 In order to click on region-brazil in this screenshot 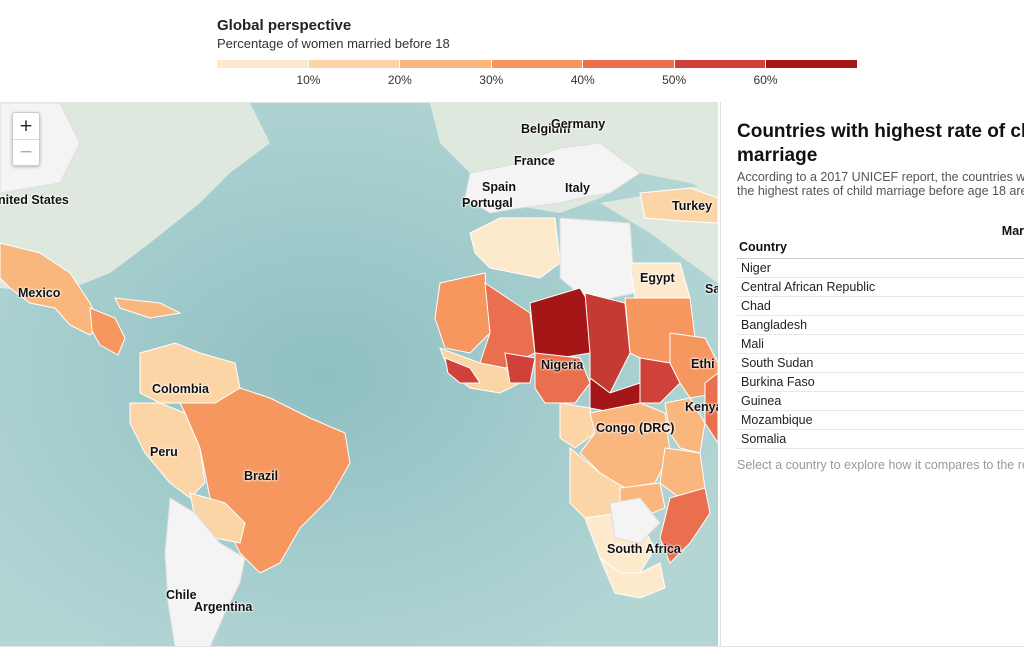, I will do `click(265, 480)`.